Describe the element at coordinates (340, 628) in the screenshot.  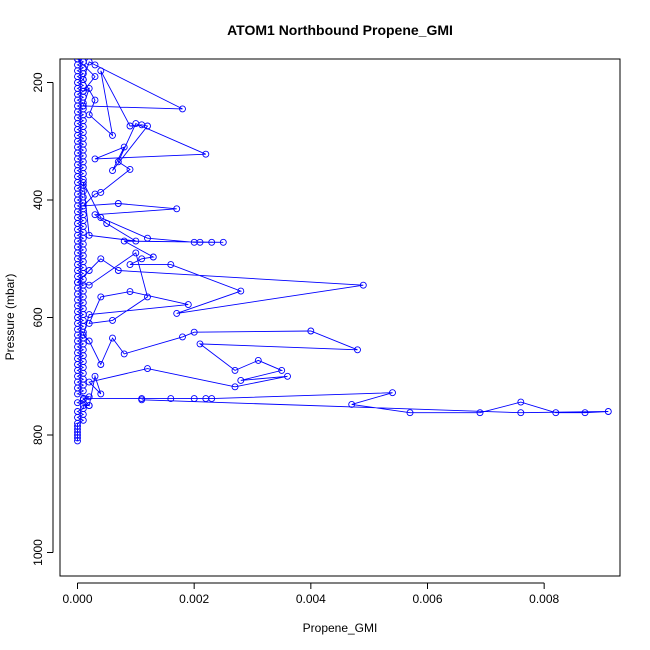
I see `x-axis-label: Propene_GMI` at that location.